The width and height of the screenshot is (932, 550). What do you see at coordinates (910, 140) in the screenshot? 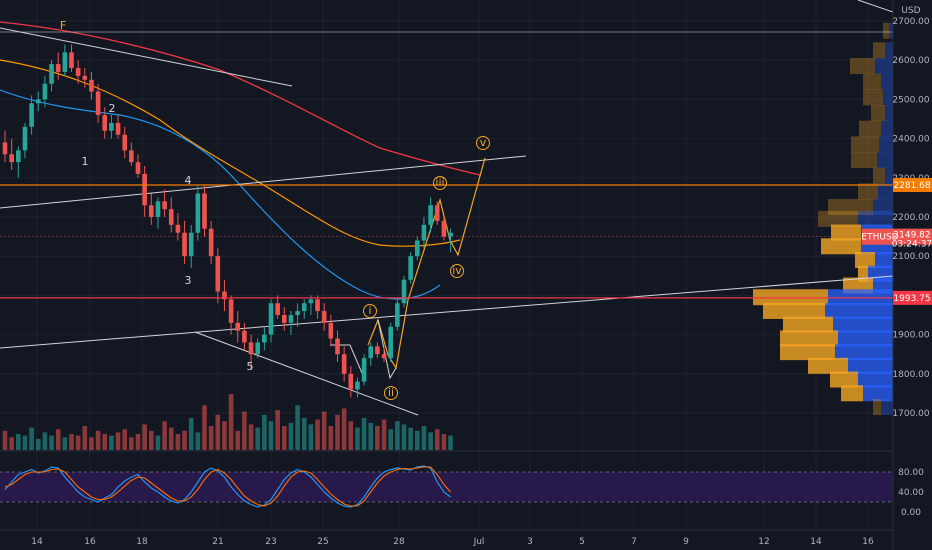
I see `price-tick-label: 2400.00` at bounding box center [910, 140].